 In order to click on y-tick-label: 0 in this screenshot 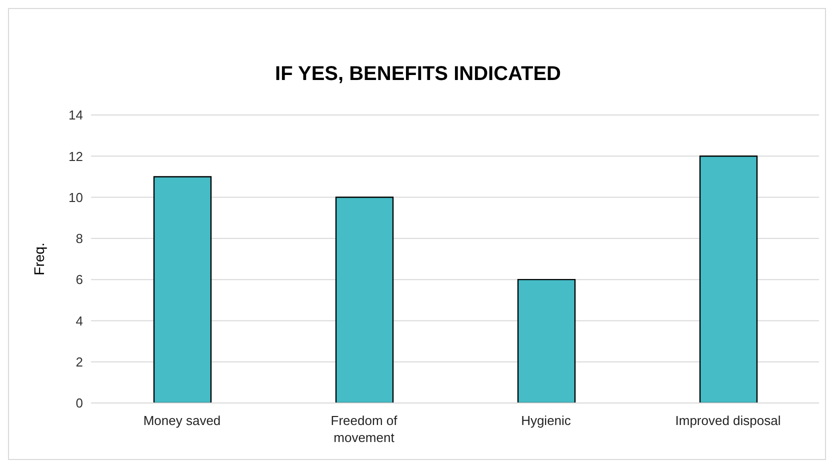, I will do `click(79, 403)`.